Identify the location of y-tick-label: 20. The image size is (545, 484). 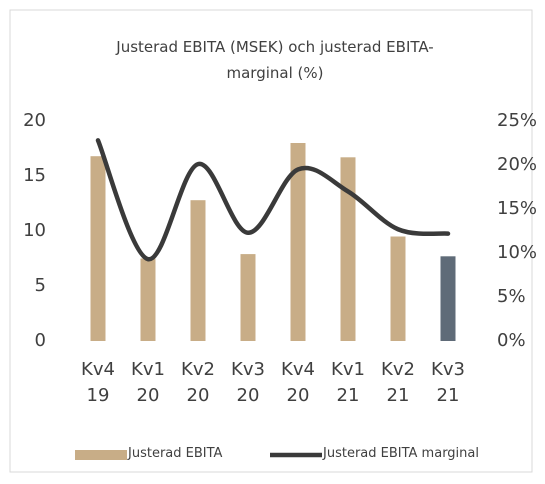
(34, 120).